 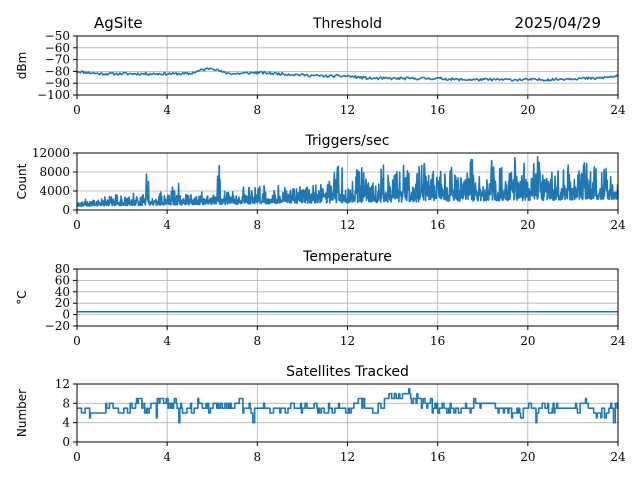 What do you see at coordinates (62, 292) in the screenshot?
I see `y-tick-label: 40` at bounding box center [62, 292].